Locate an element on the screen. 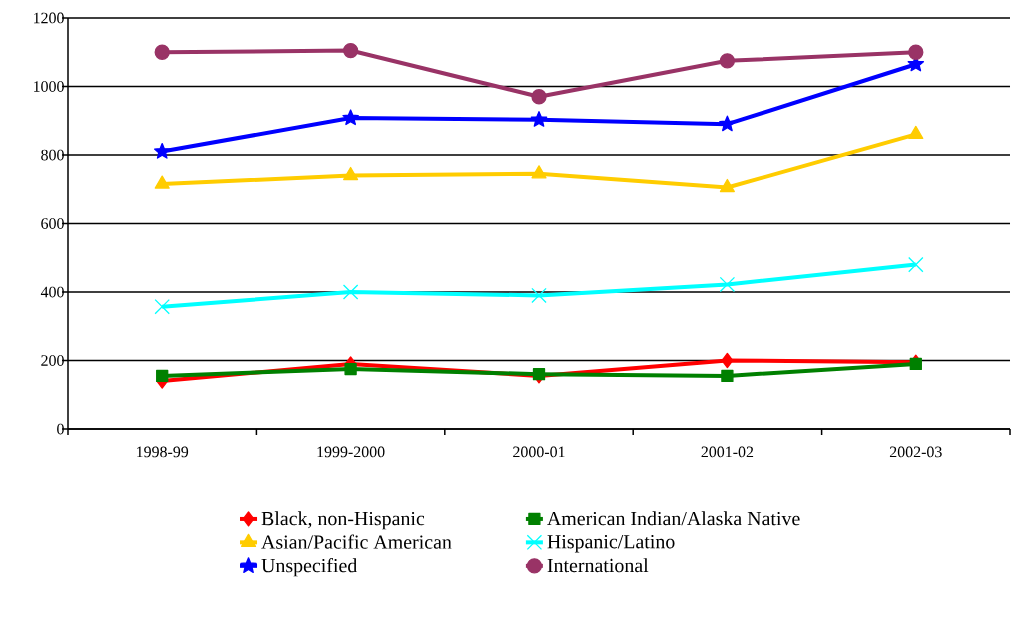 This screenshot has height=618, width=1013. y-tick-label: 0 is located at coordinates (60, 429).